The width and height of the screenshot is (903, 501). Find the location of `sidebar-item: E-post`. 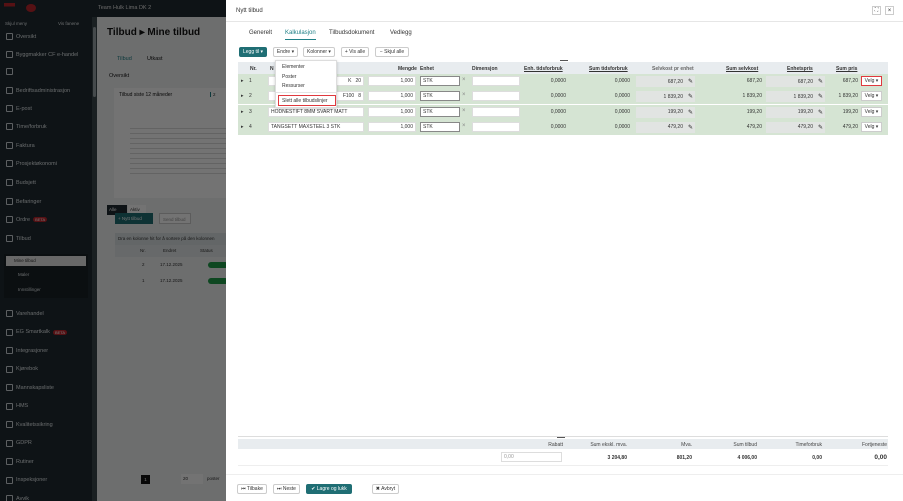

sidebar-item: E-post is located at coordinates (19, 108).